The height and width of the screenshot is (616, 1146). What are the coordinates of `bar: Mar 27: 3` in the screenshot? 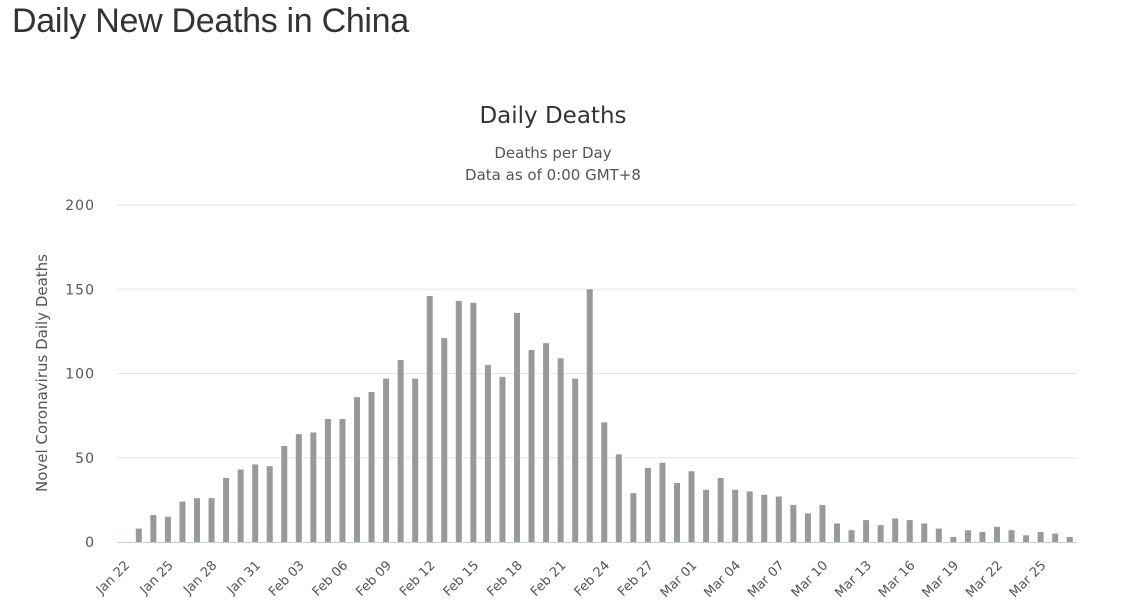 It's located at (1069, 539).